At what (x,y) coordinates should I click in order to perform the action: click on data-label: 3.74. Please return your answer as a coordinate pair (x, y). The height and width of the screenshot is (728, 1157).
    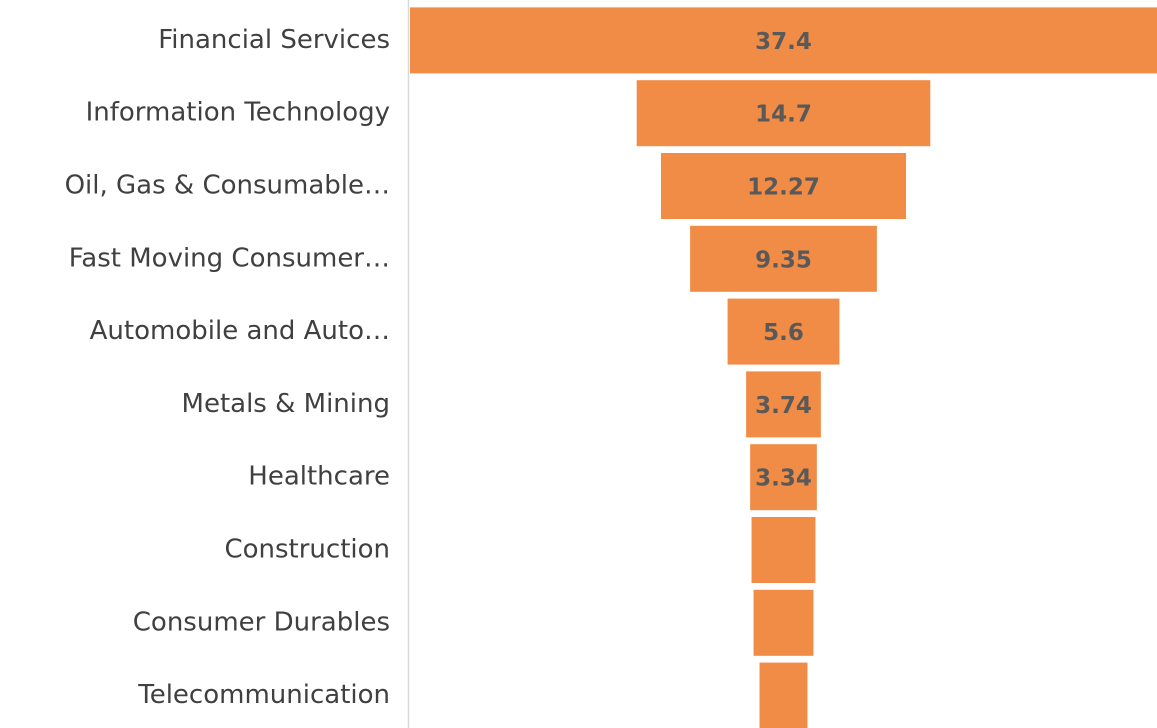
    Looking at the image, I should click on (783, 406).